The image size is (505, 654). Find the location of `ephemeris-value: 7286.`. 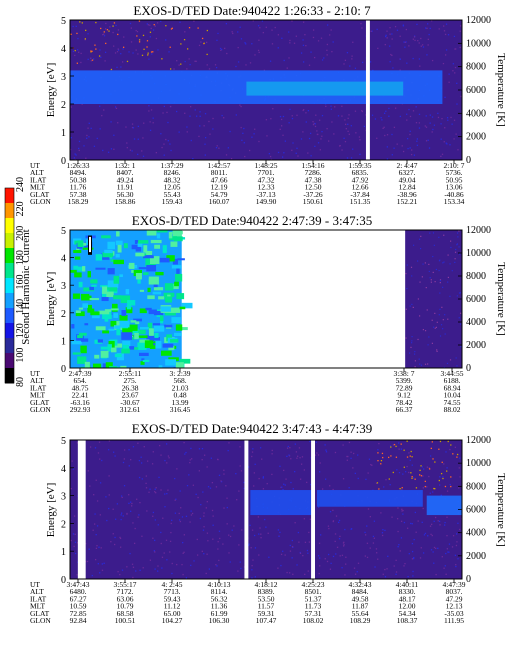

ephemeris-value: 7286. is located at coordinates (313, 172).